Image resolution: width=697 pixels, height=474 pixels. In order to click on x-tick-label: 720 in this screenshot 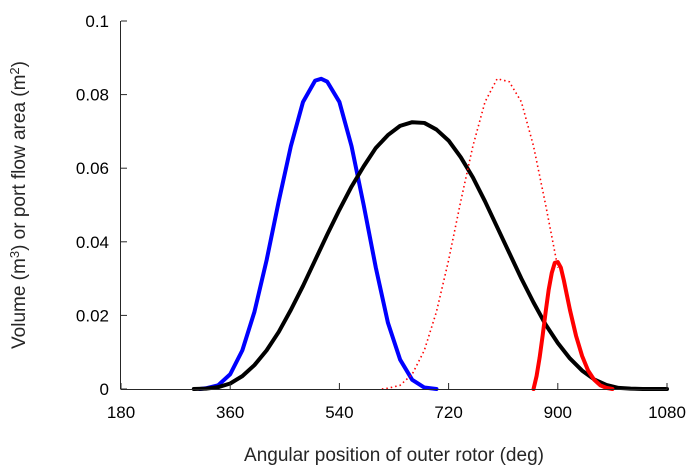, I will do `click(448, 412)`.